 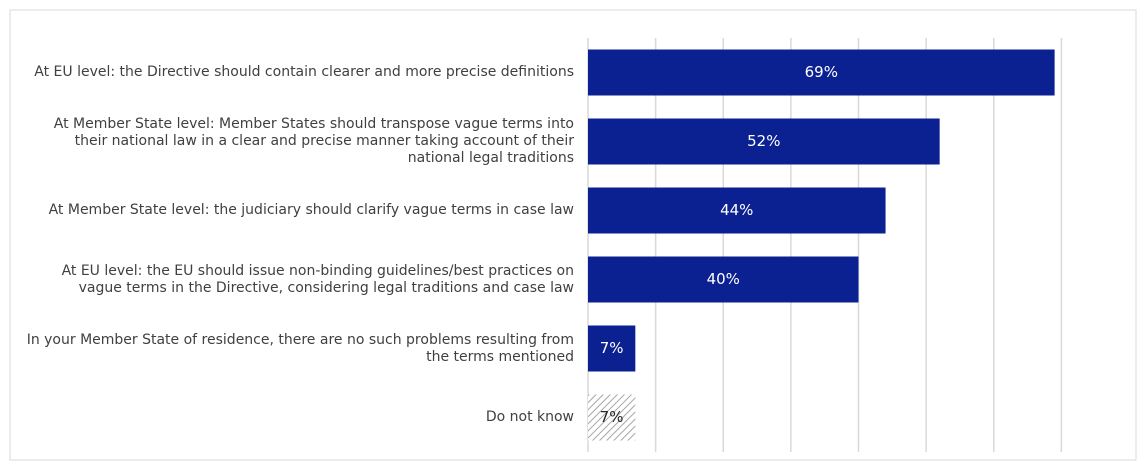 I want to click on data-label: 40%, so click(x=723, y=279).